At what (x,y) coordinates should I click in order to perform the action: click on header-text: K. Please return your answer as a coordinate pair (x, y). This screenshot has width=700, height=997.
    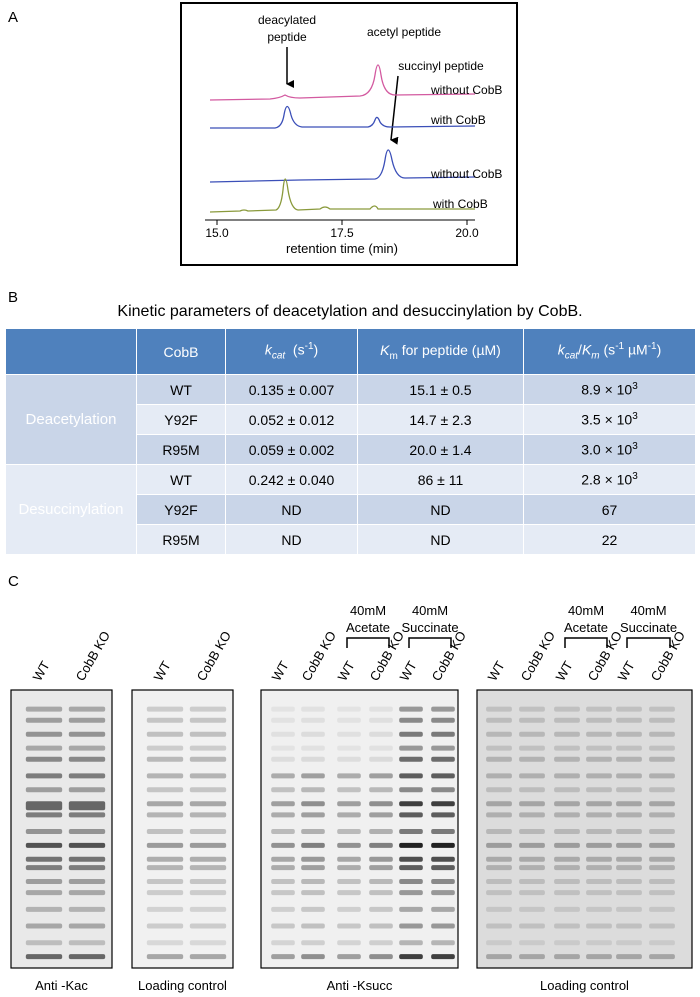
    Looking at the image, I should click on (385, 349).